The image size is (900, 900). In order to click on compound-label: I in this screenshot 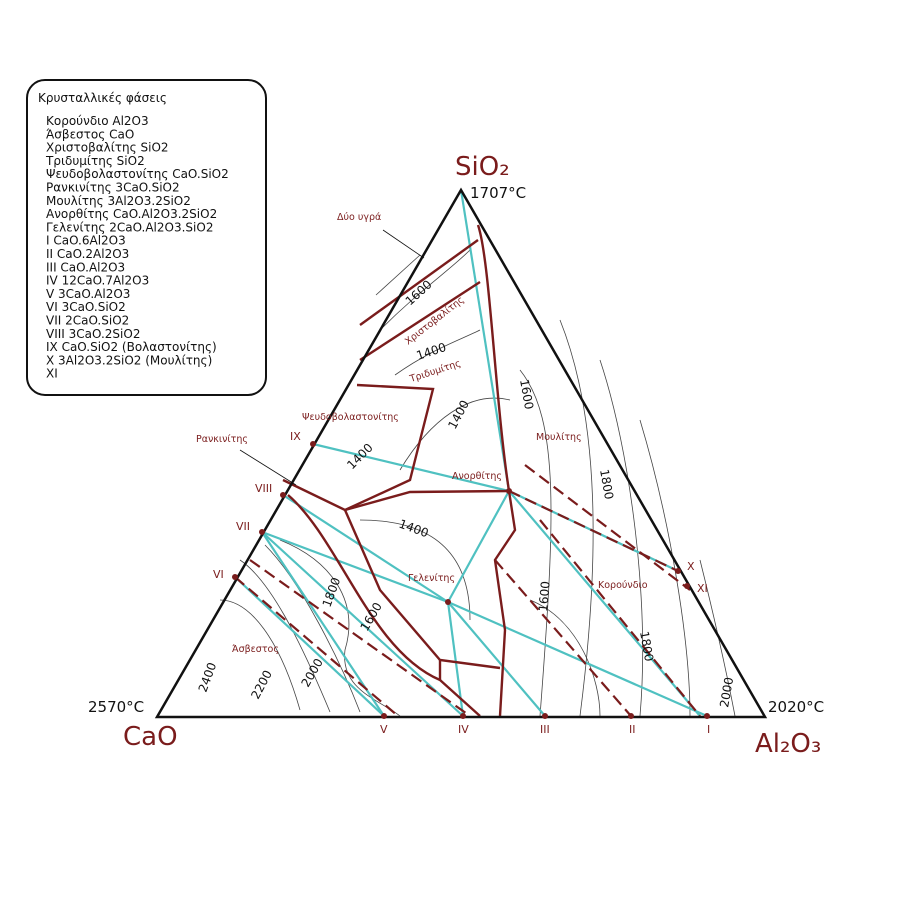, I will do `click(708, 729)`.